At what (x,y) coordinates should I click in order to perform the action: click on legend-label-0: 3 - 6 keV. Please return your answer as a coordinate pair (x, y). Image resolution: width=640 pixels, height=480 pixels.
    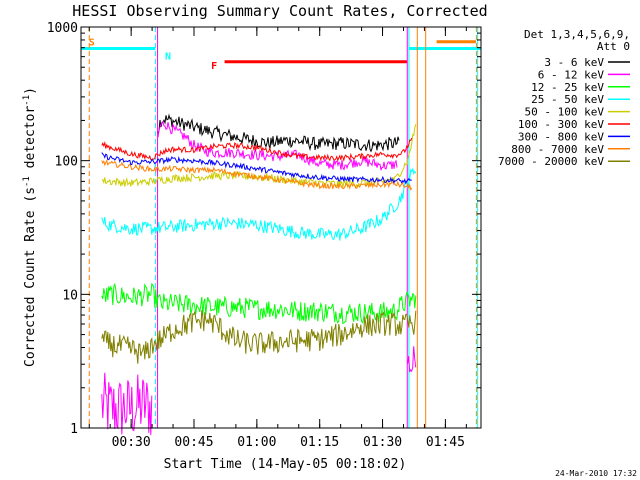
    Looking at the image, I should click on (574, 62).